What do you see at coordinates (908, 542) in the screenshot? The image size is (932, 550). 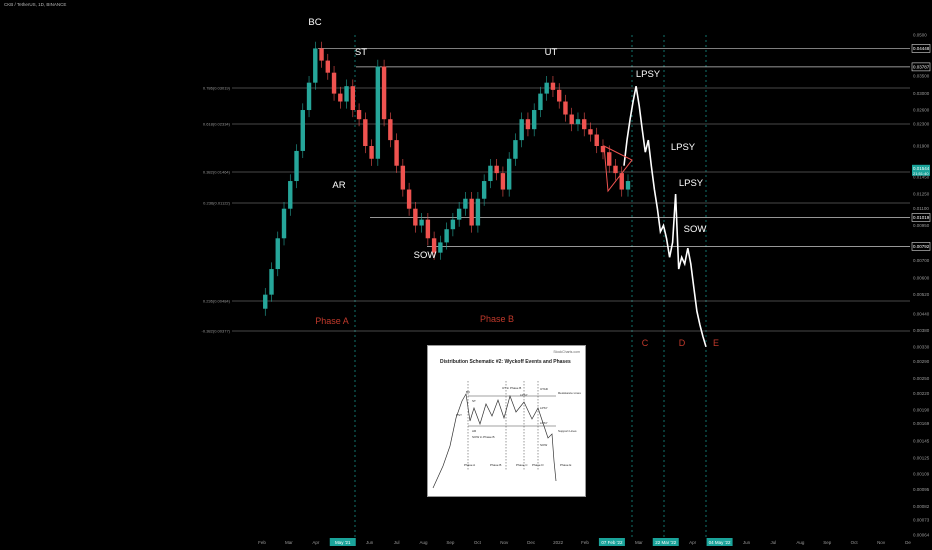 I see `x-tick-label: De` at bounding box center [908, 542].